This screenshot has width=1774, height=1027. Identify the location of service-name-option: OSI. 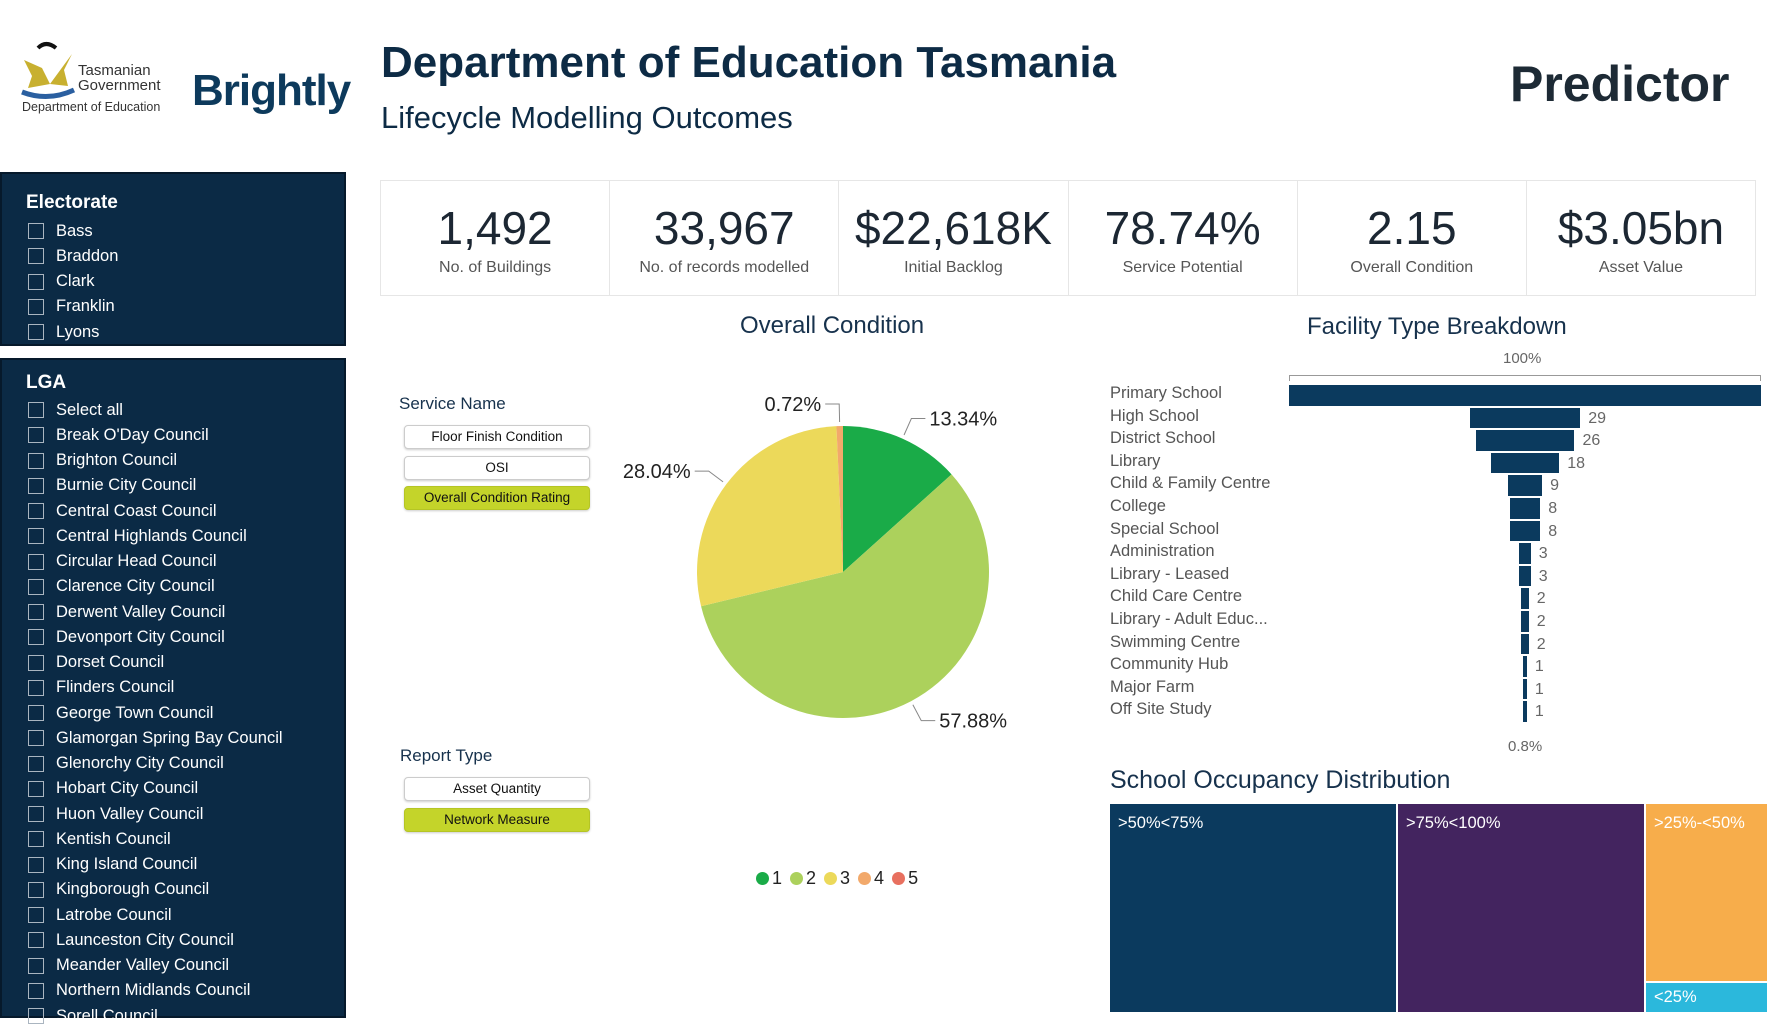
(497, 467).